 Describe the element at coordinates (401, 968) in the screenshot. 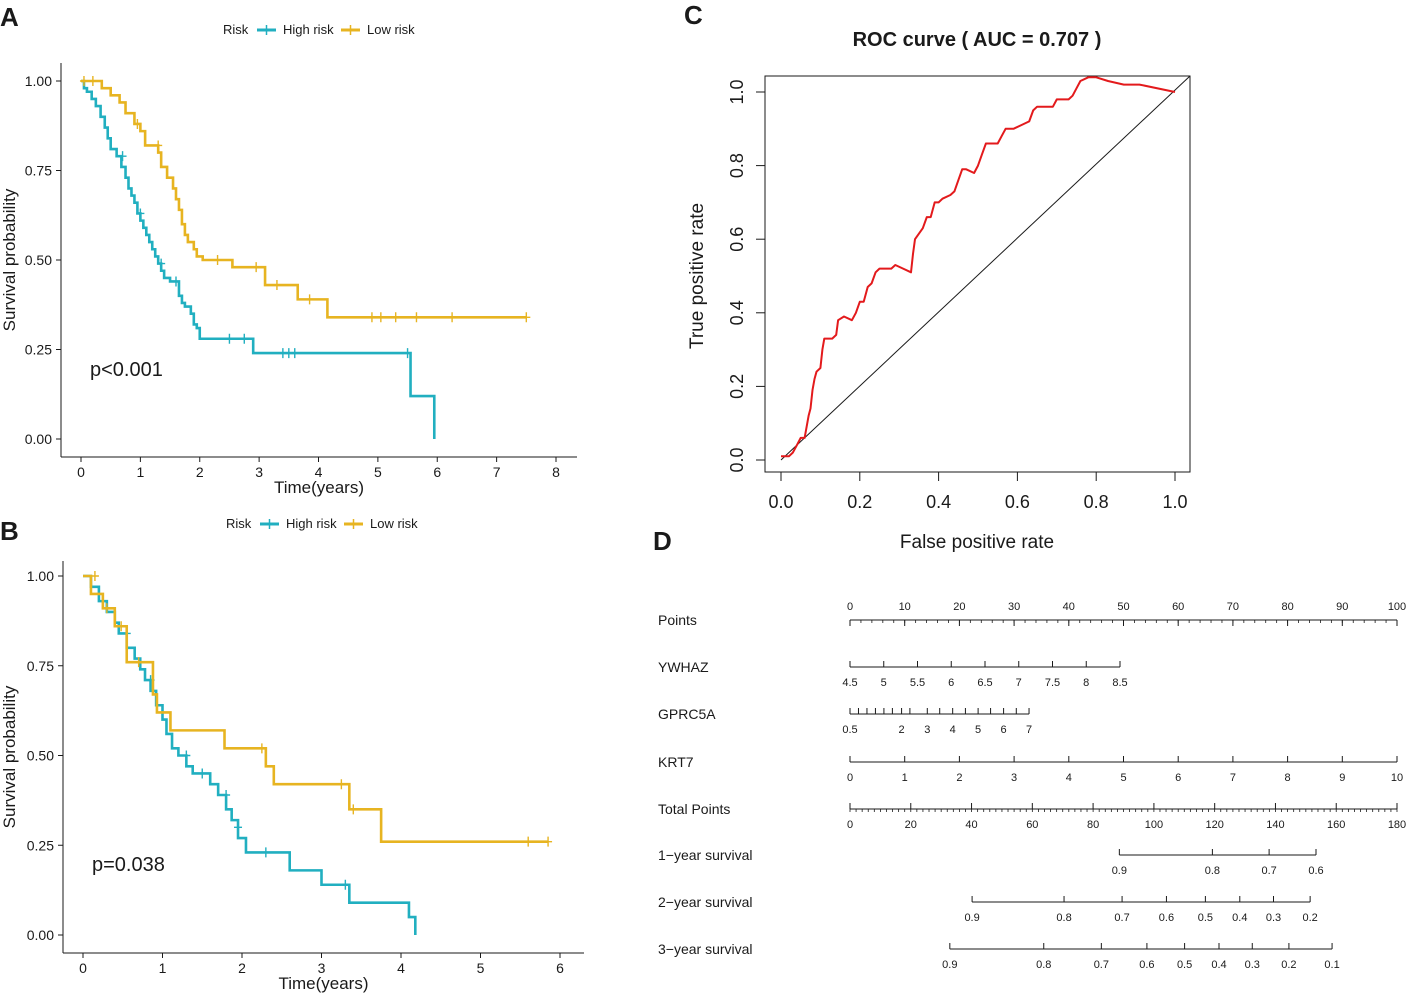

I see `x-tick-label: 4` at that location.